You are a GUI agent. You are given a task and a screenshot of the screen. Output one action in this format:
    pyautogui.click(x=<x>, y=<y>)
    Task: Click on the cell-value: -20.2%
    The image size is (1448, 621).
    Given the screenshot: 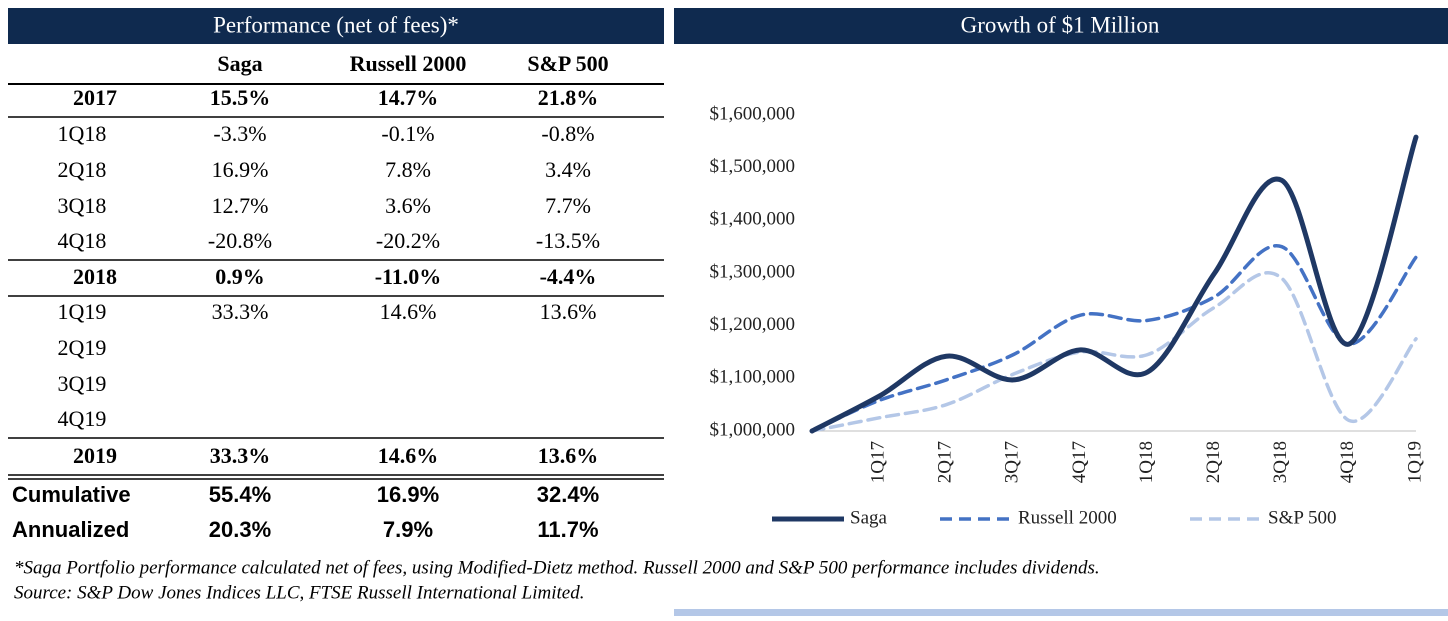 What is the action you would take?
    pyautogui.click(x=408, y=240)
    